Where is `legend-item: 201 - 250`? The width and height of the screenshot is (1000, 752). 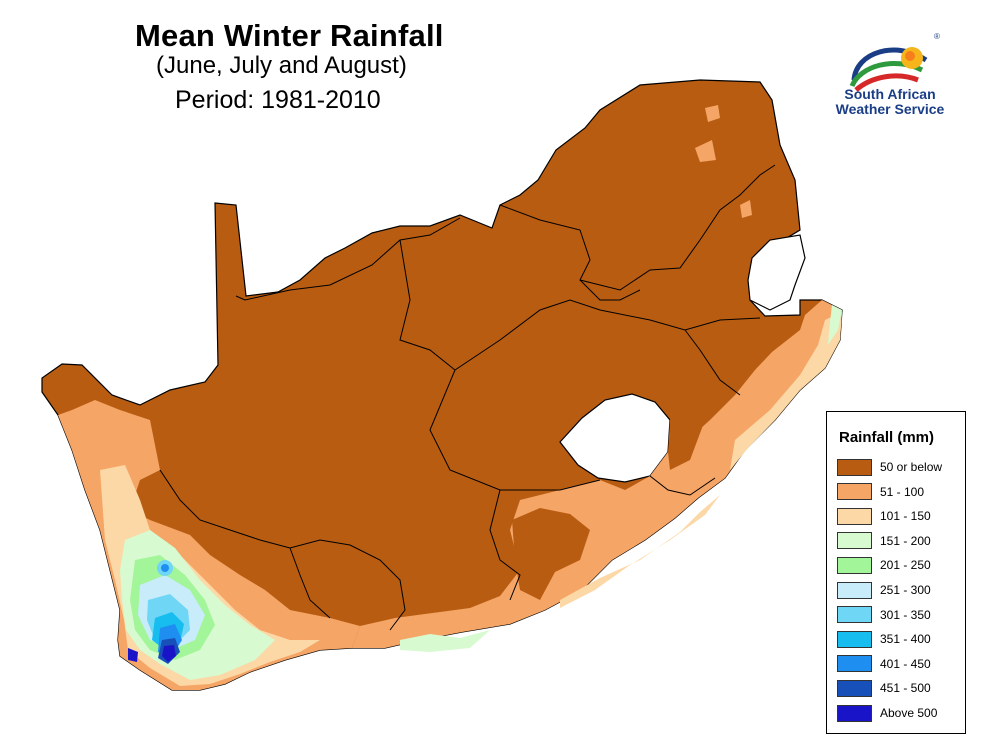 legend-item: 201 - 250 is located at coordinates (884, 565).